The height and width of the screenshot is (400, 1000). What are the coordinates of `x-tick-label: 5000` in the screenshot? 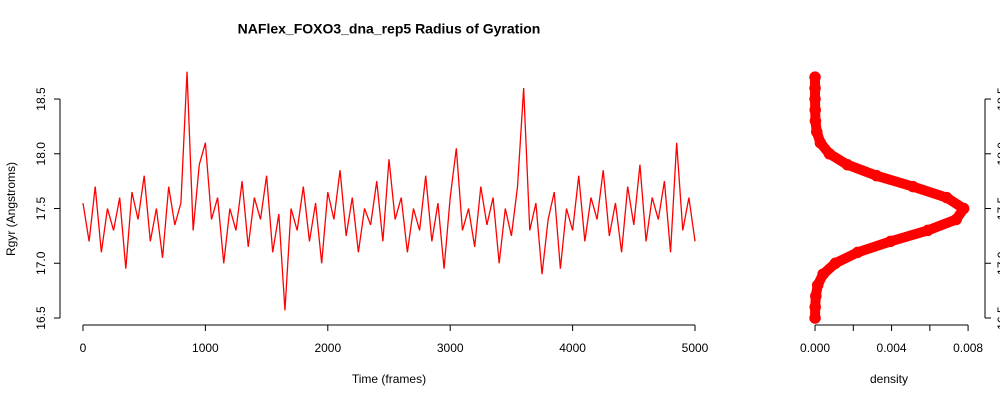 It's located at (695, 348).